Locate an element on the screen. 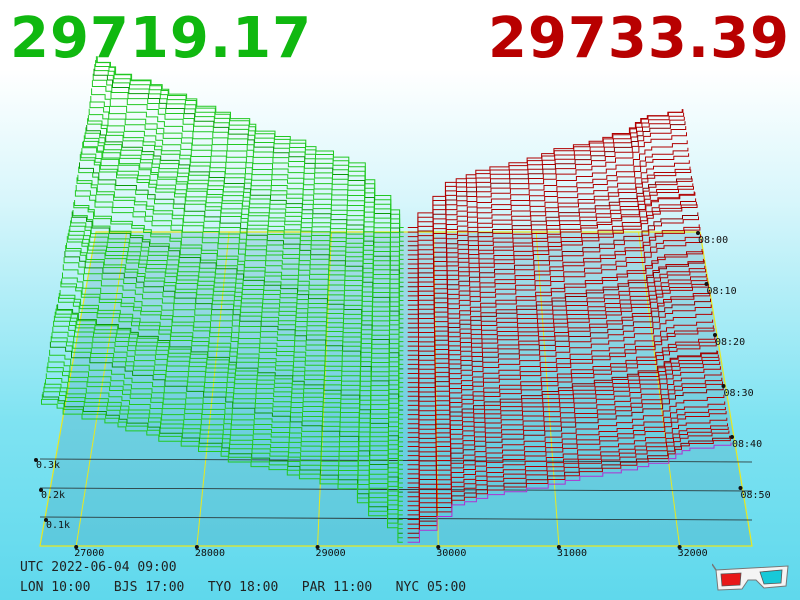 This screenshot has width=800, height=600. 3d-glasses-icon is located at coordinates (750, 577).